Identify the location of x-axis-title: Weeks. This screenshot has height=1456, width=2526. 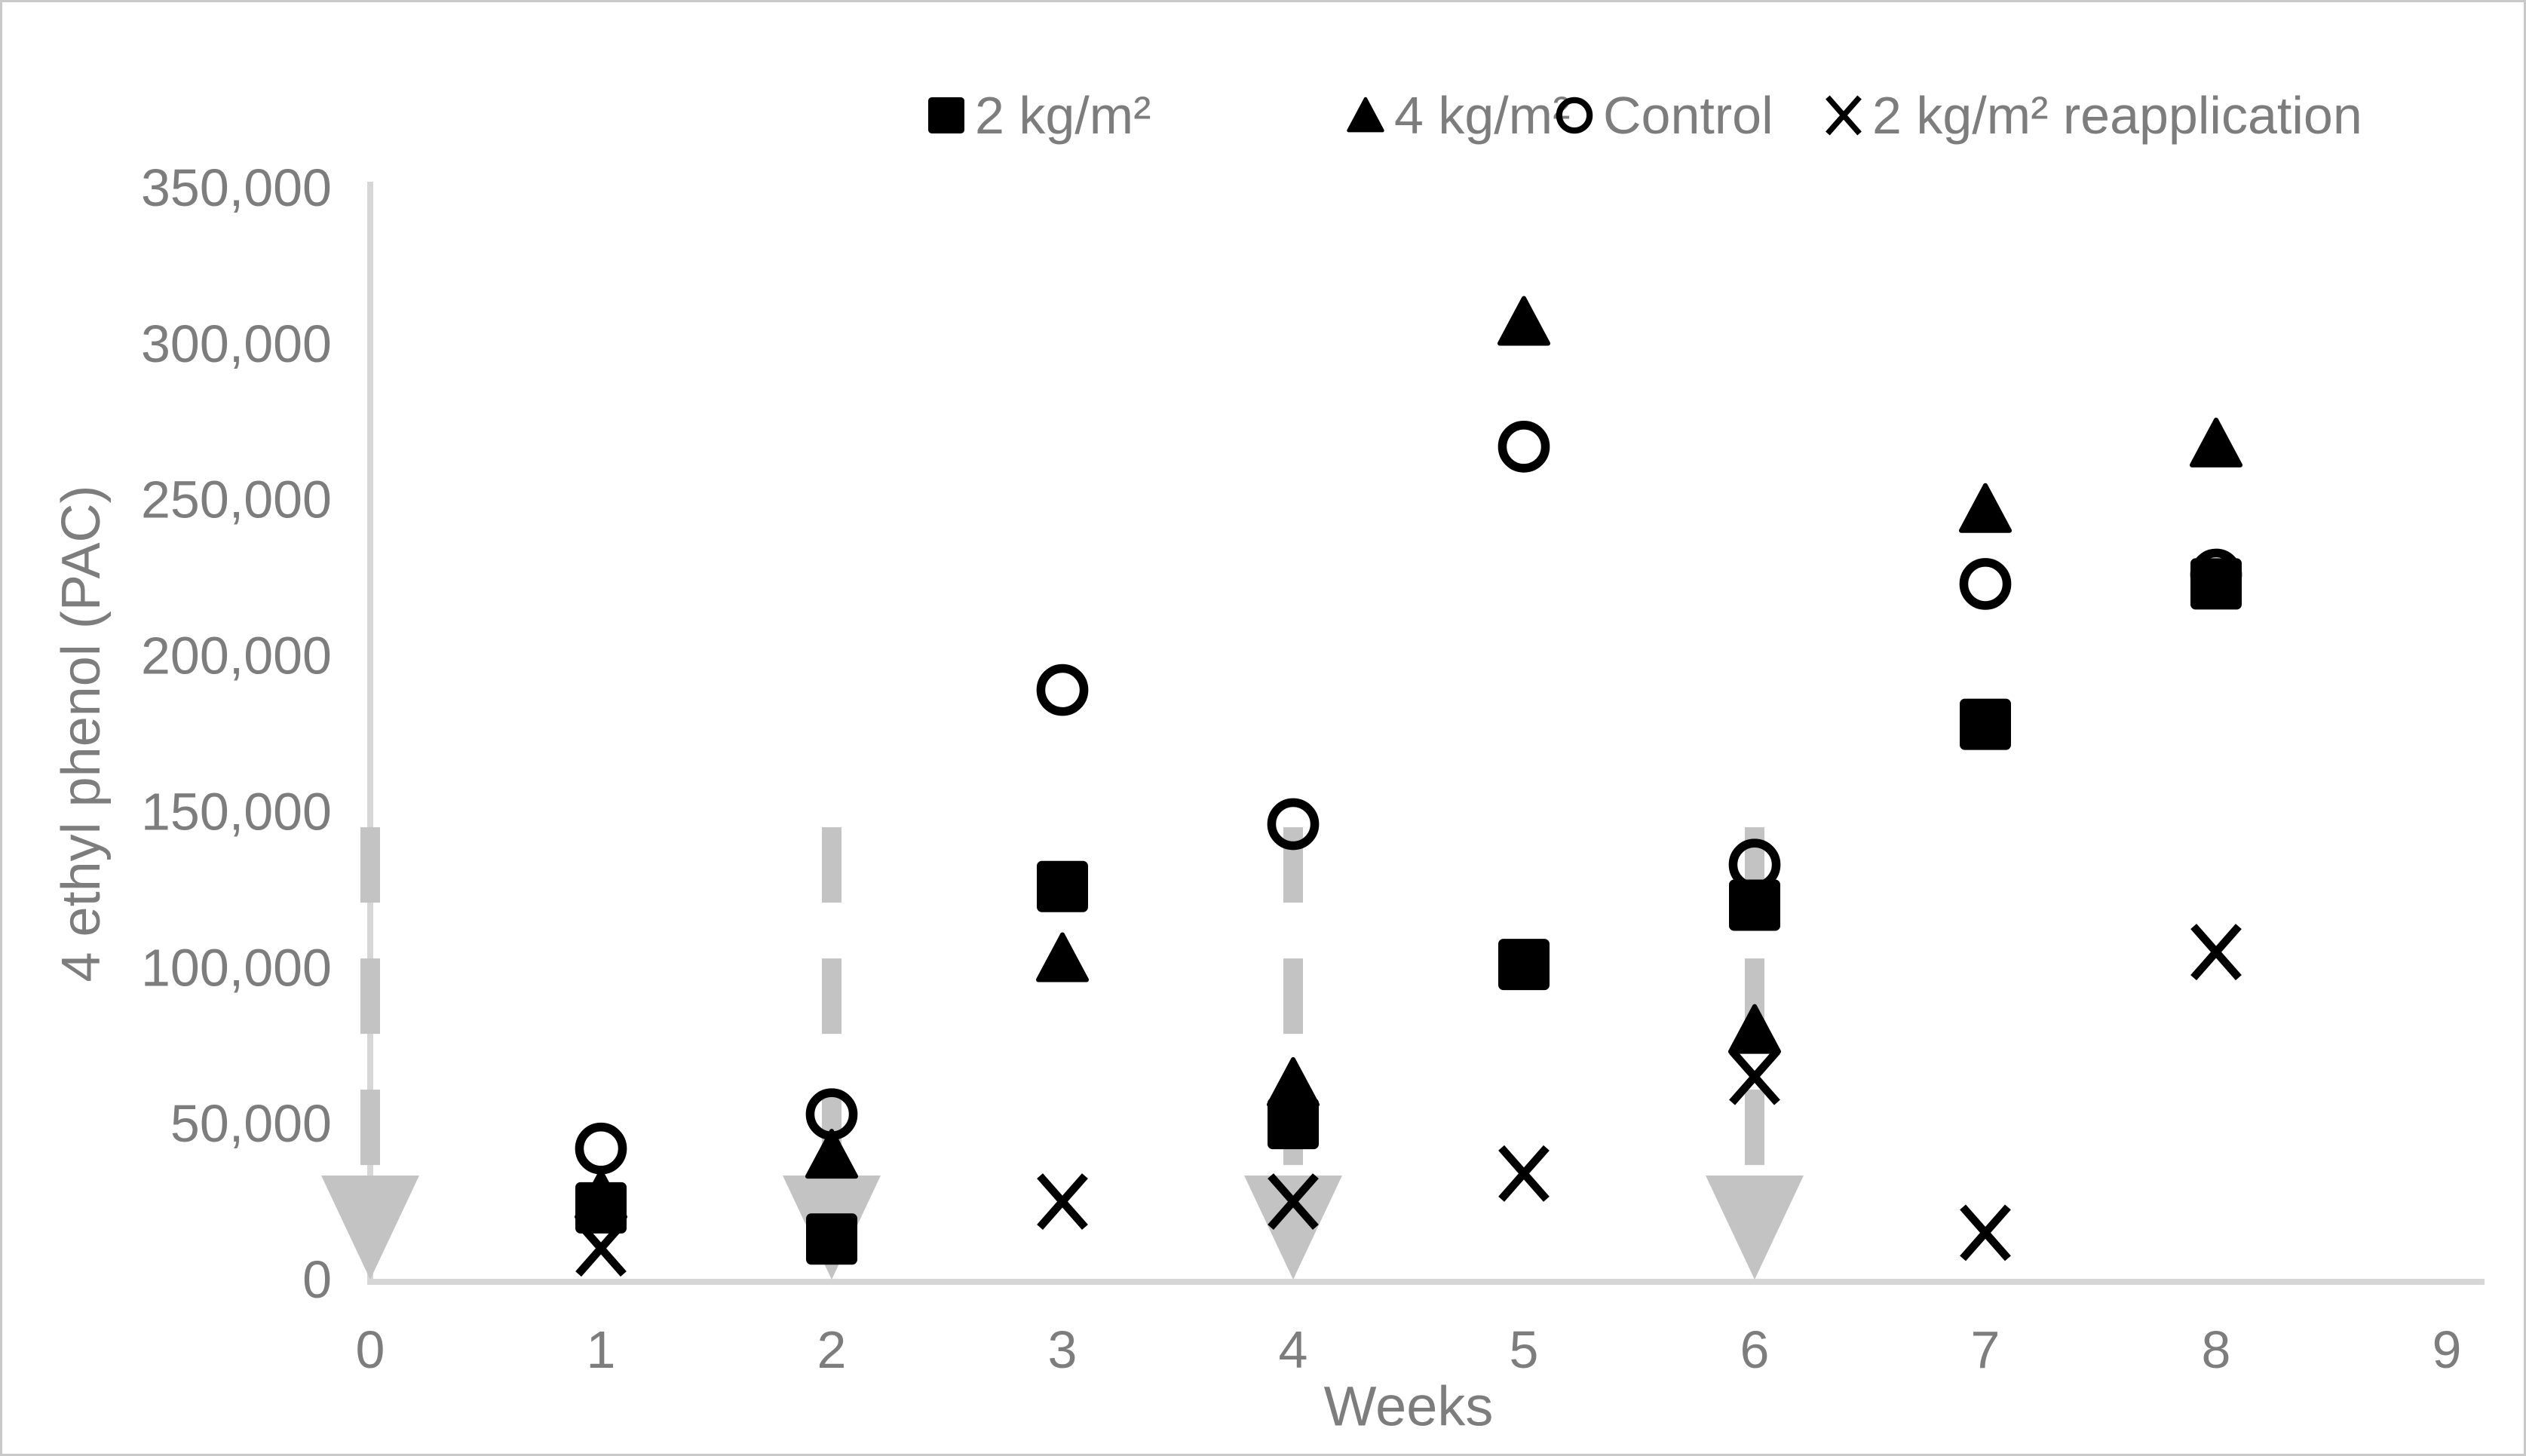
(1409, 1406).